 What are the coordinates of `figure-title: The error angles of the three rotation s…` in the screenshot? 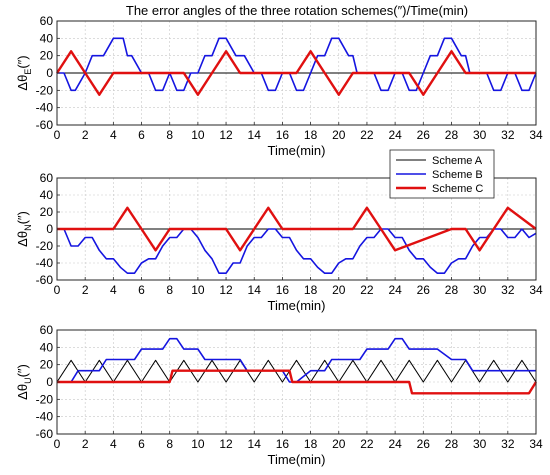 It's located at (297, 10).